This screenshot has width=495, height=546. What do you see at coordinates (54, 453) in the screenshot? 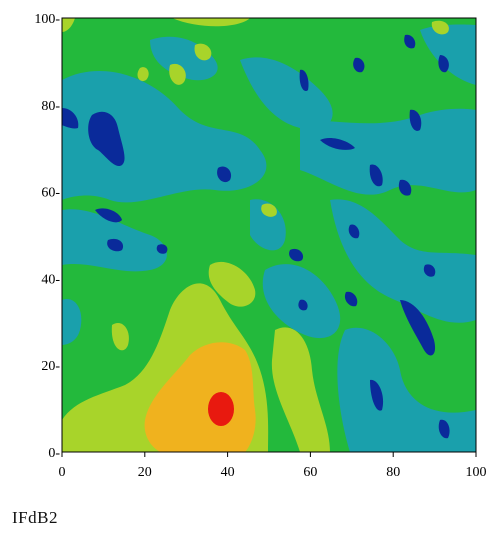
I see `y-tick-label: 0-` at bounding box center [54, 453].